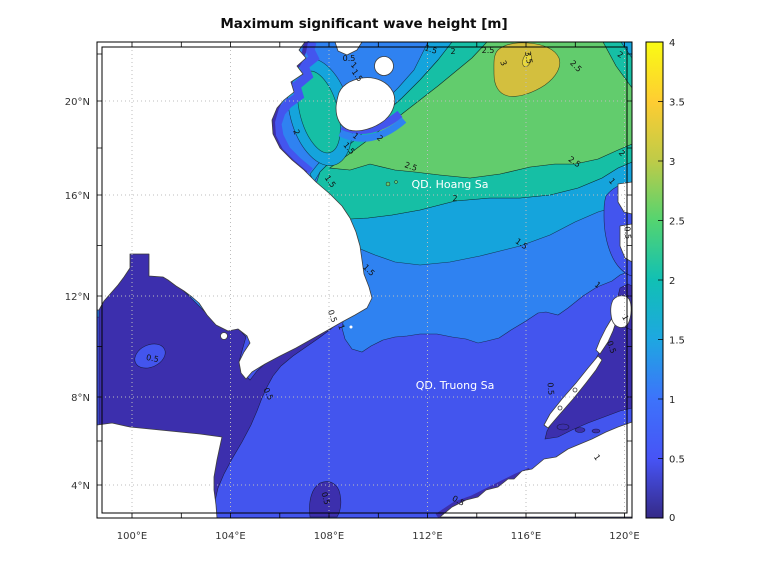 The width and height of the screenshot is (778, 583). What do you see at coordinates (384, 66) in the screenshot?
I see `island-weizhou` at bounding box center [384, 66].